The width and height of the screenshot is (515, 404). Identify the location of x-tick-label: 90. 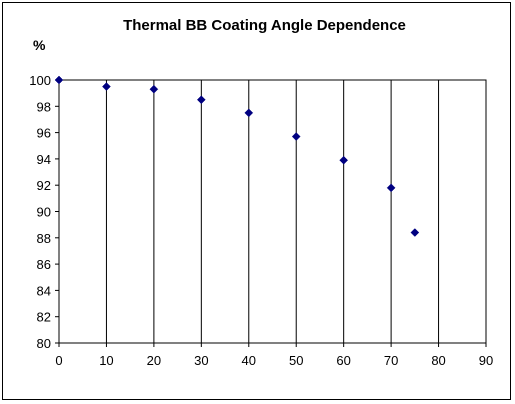
(486, 360).